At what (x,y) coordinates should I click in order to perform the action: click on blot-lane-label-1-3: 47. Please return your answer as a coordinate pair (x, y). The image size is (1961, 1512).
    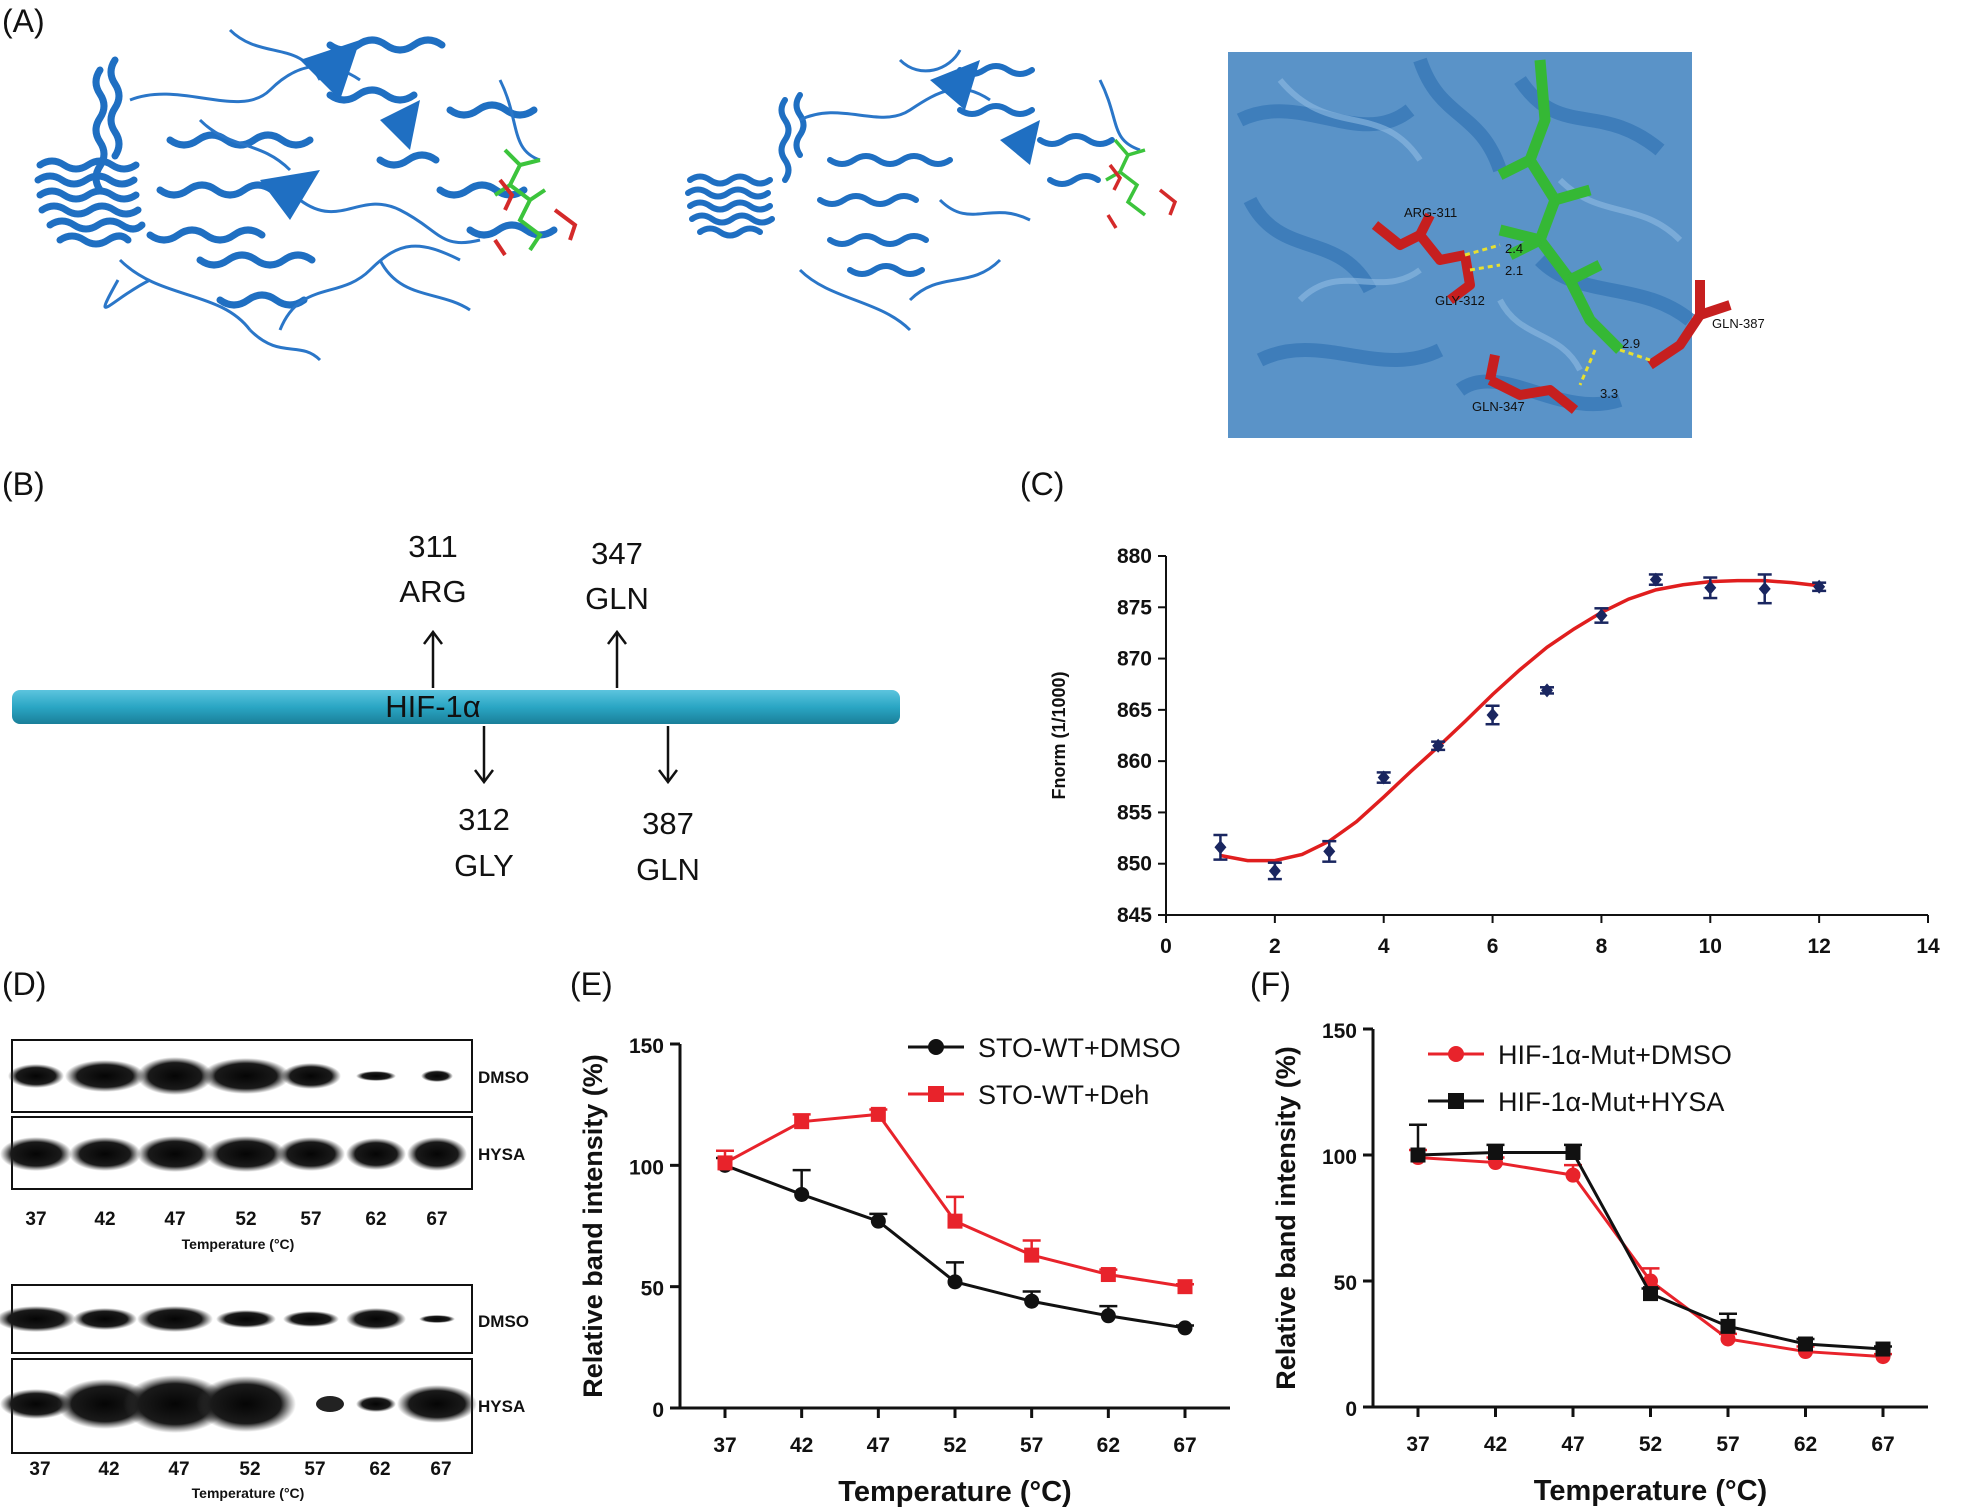
    Looking at the image, I should click on (174, 1219).